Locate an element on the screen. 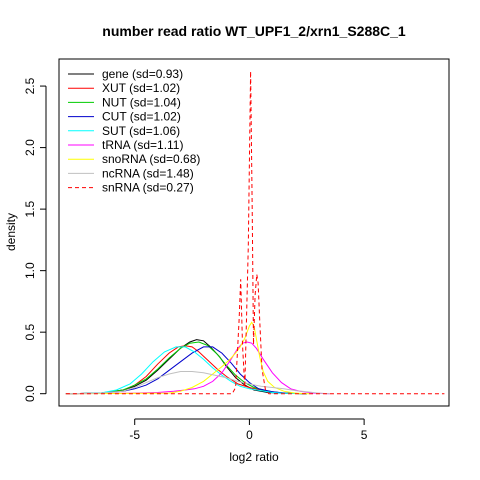 This screenshot has width=480, height=480. y-tick-label: 2.5 is located at coordinates (30, 85).